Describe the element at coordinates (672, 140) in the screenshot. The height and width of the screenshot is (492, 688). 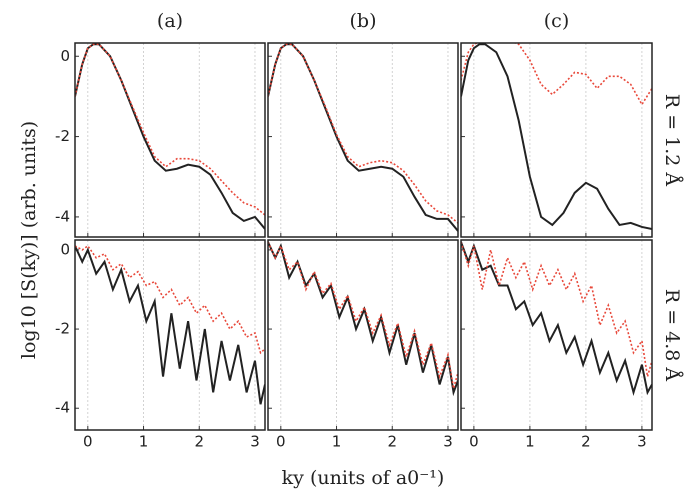
I see `row-label: R = 1.2 Å` at that location.